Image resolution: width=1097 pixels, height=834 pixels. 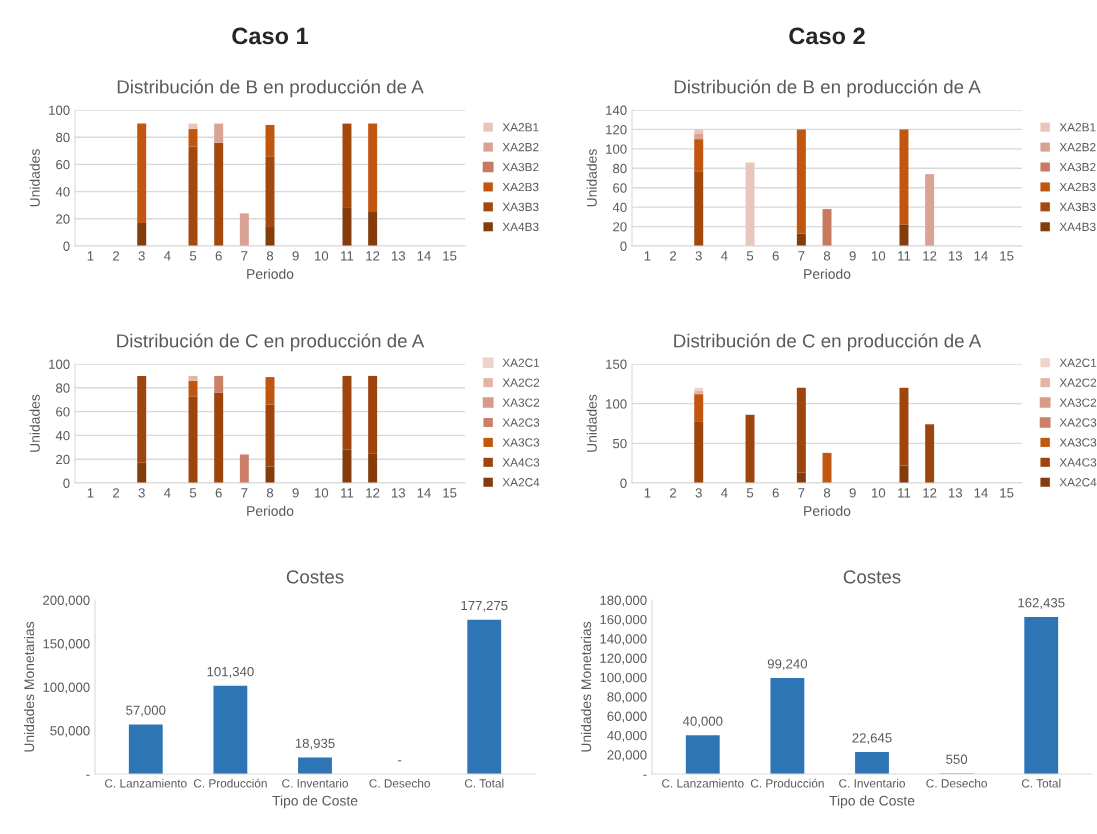 What do you see at coordinates (315, 744) in the screenshot?
I see `data-label: 18,935` at bounding box center [315, 744].